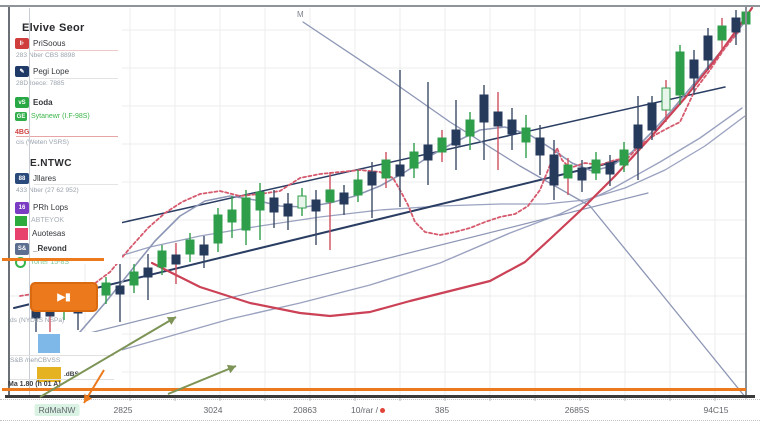 The image size is (760, 426). What do you see at coordinates (300, 14) in the screenshot?
I see `m-annotation-label: M` at bounding box center [300, 14].